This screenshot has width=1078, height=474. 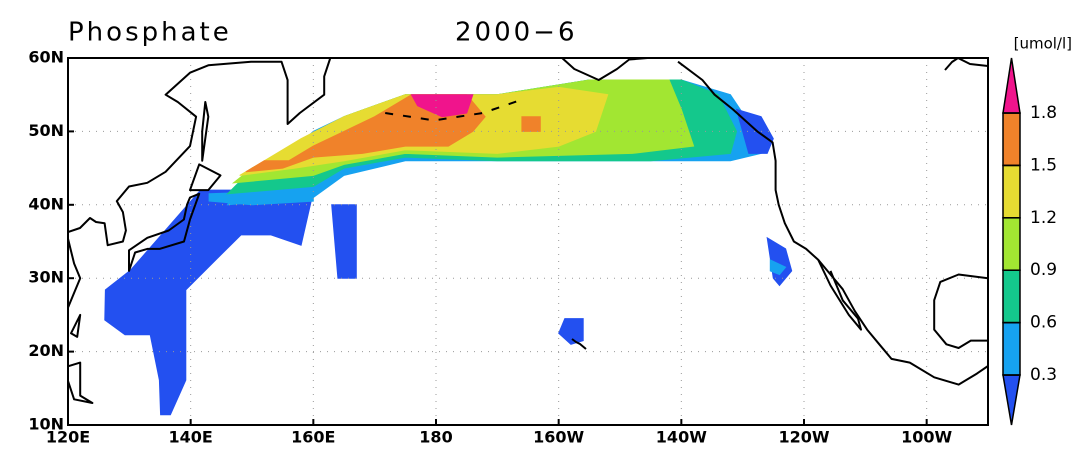 I want to click on colorbar-label: 1.5, so click(x=1043, y=165).